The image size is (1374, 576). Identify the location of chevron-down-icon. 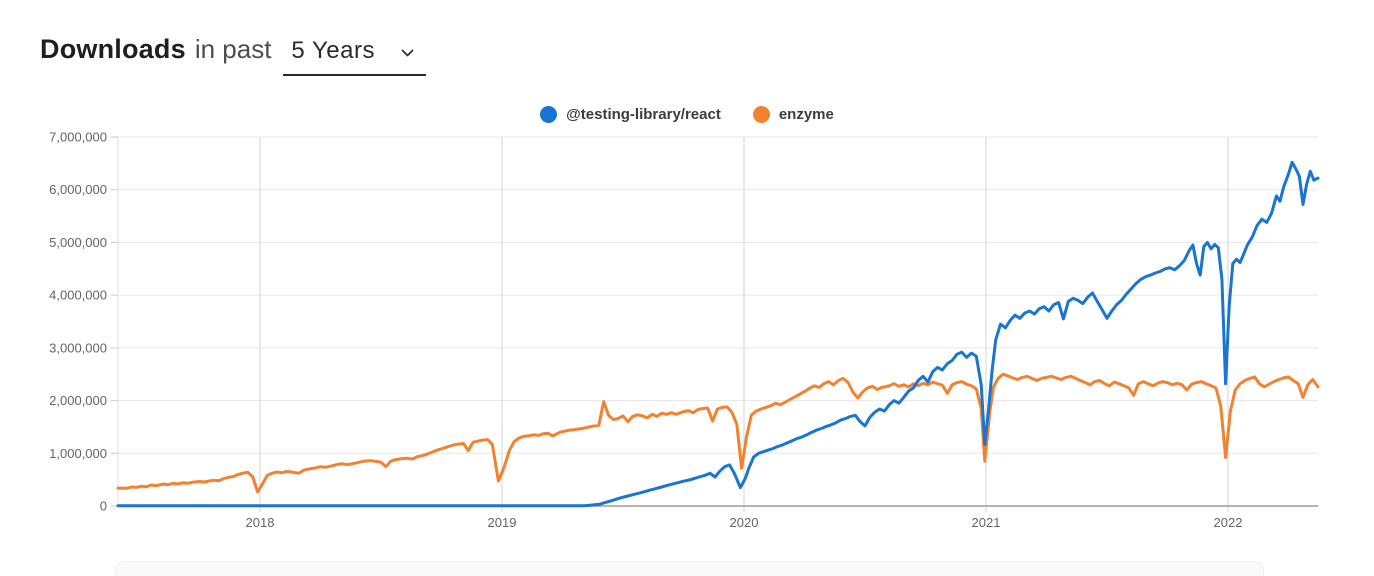
(407, 54).